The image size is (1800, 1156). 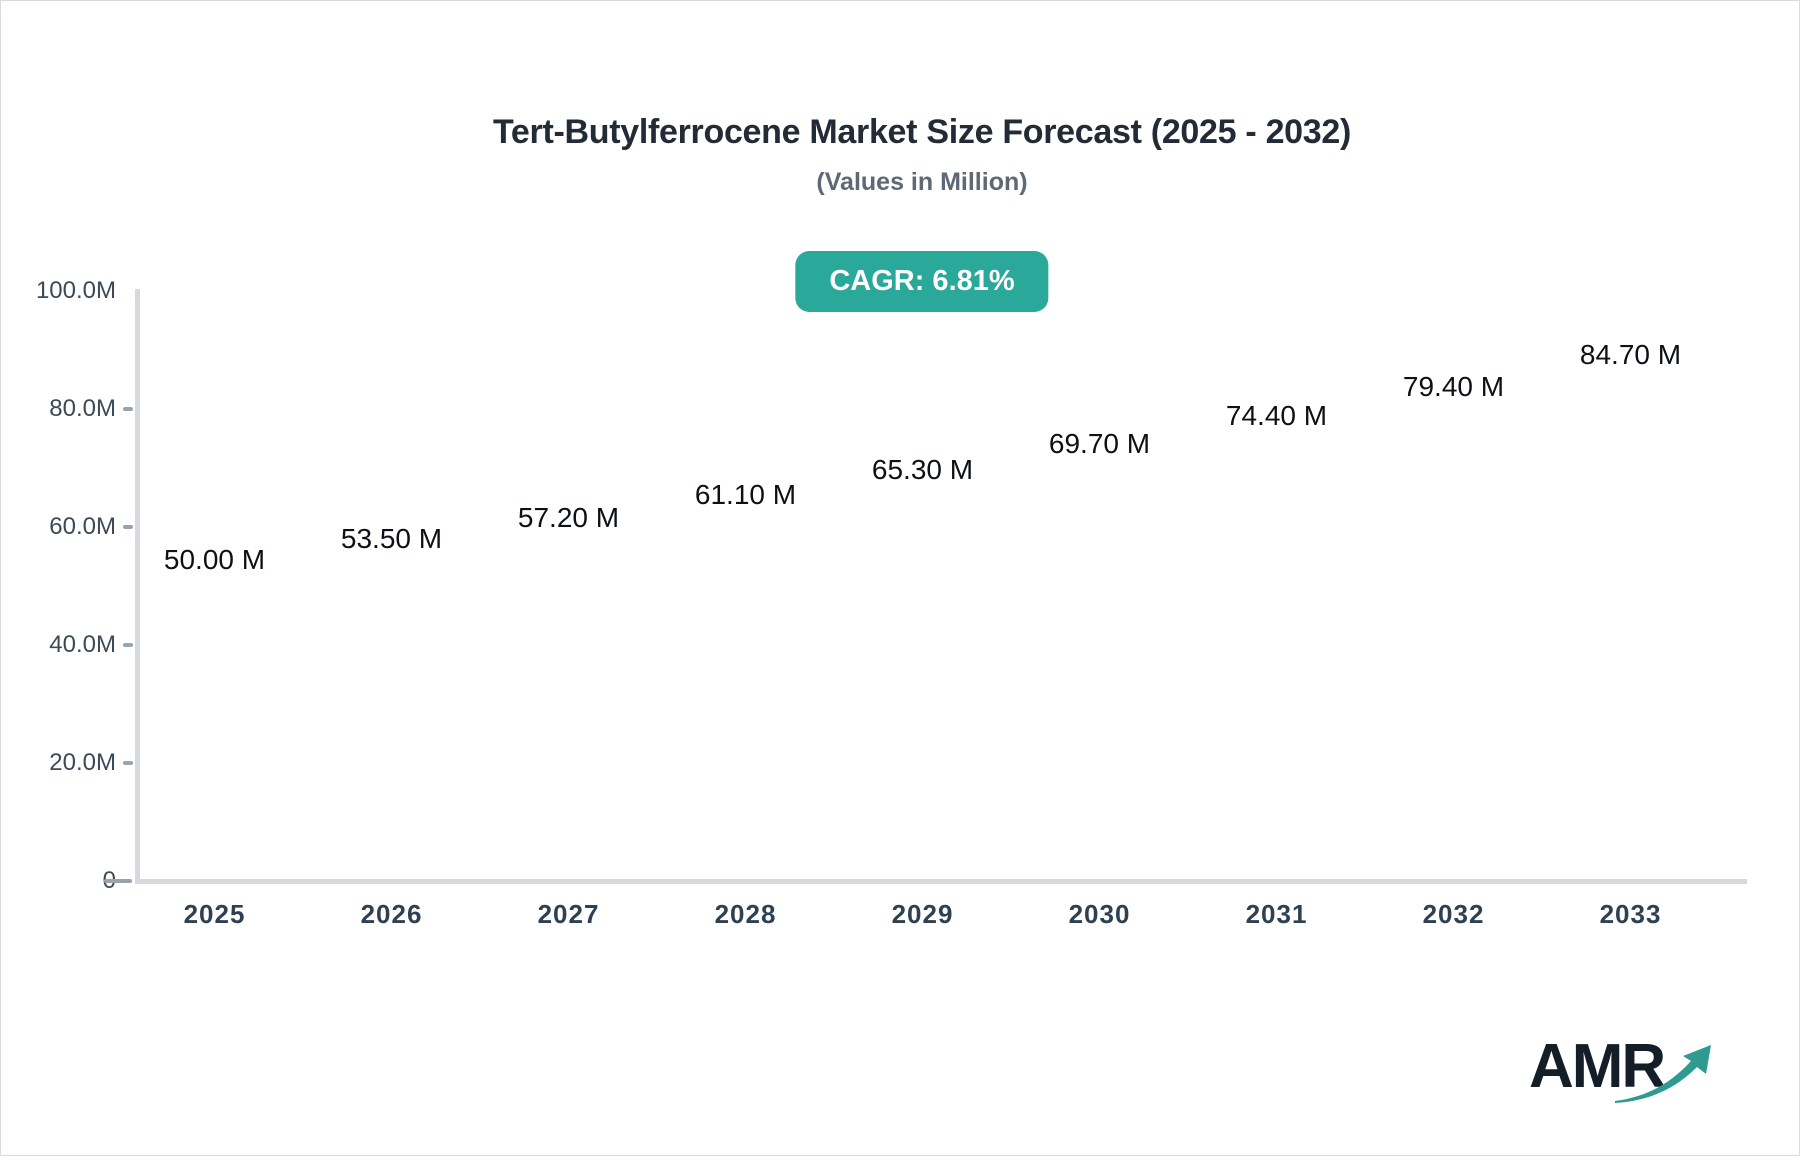 I want to click on x-axis-label-2029: 2029, so click(x=922, y=914).